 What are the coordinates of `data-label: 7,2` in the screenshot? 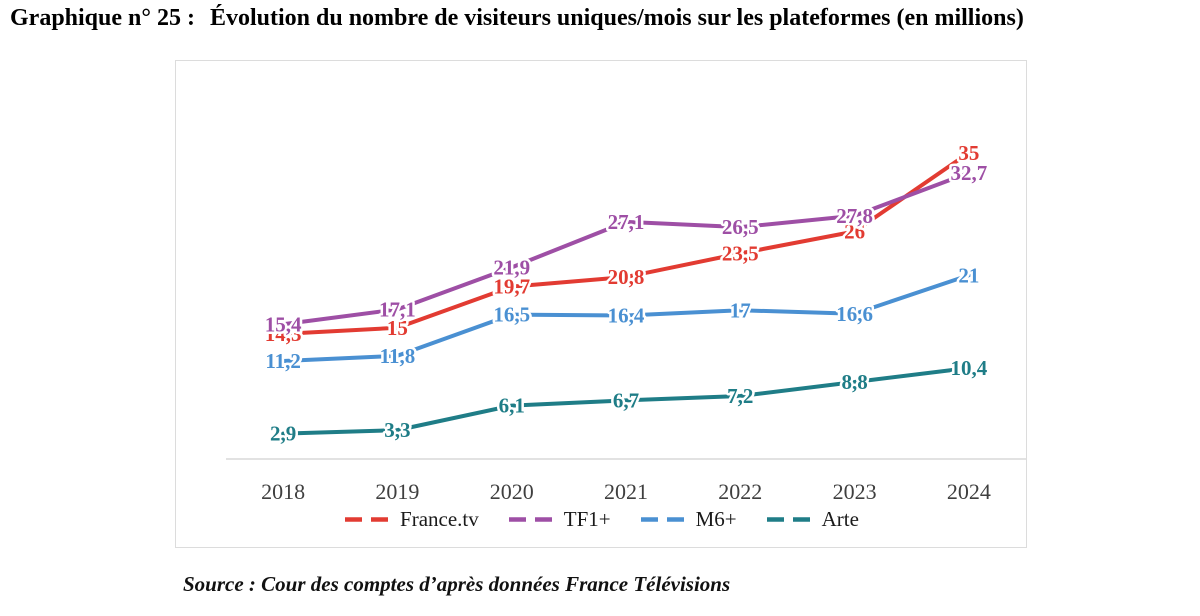 It's located at (740, 396).